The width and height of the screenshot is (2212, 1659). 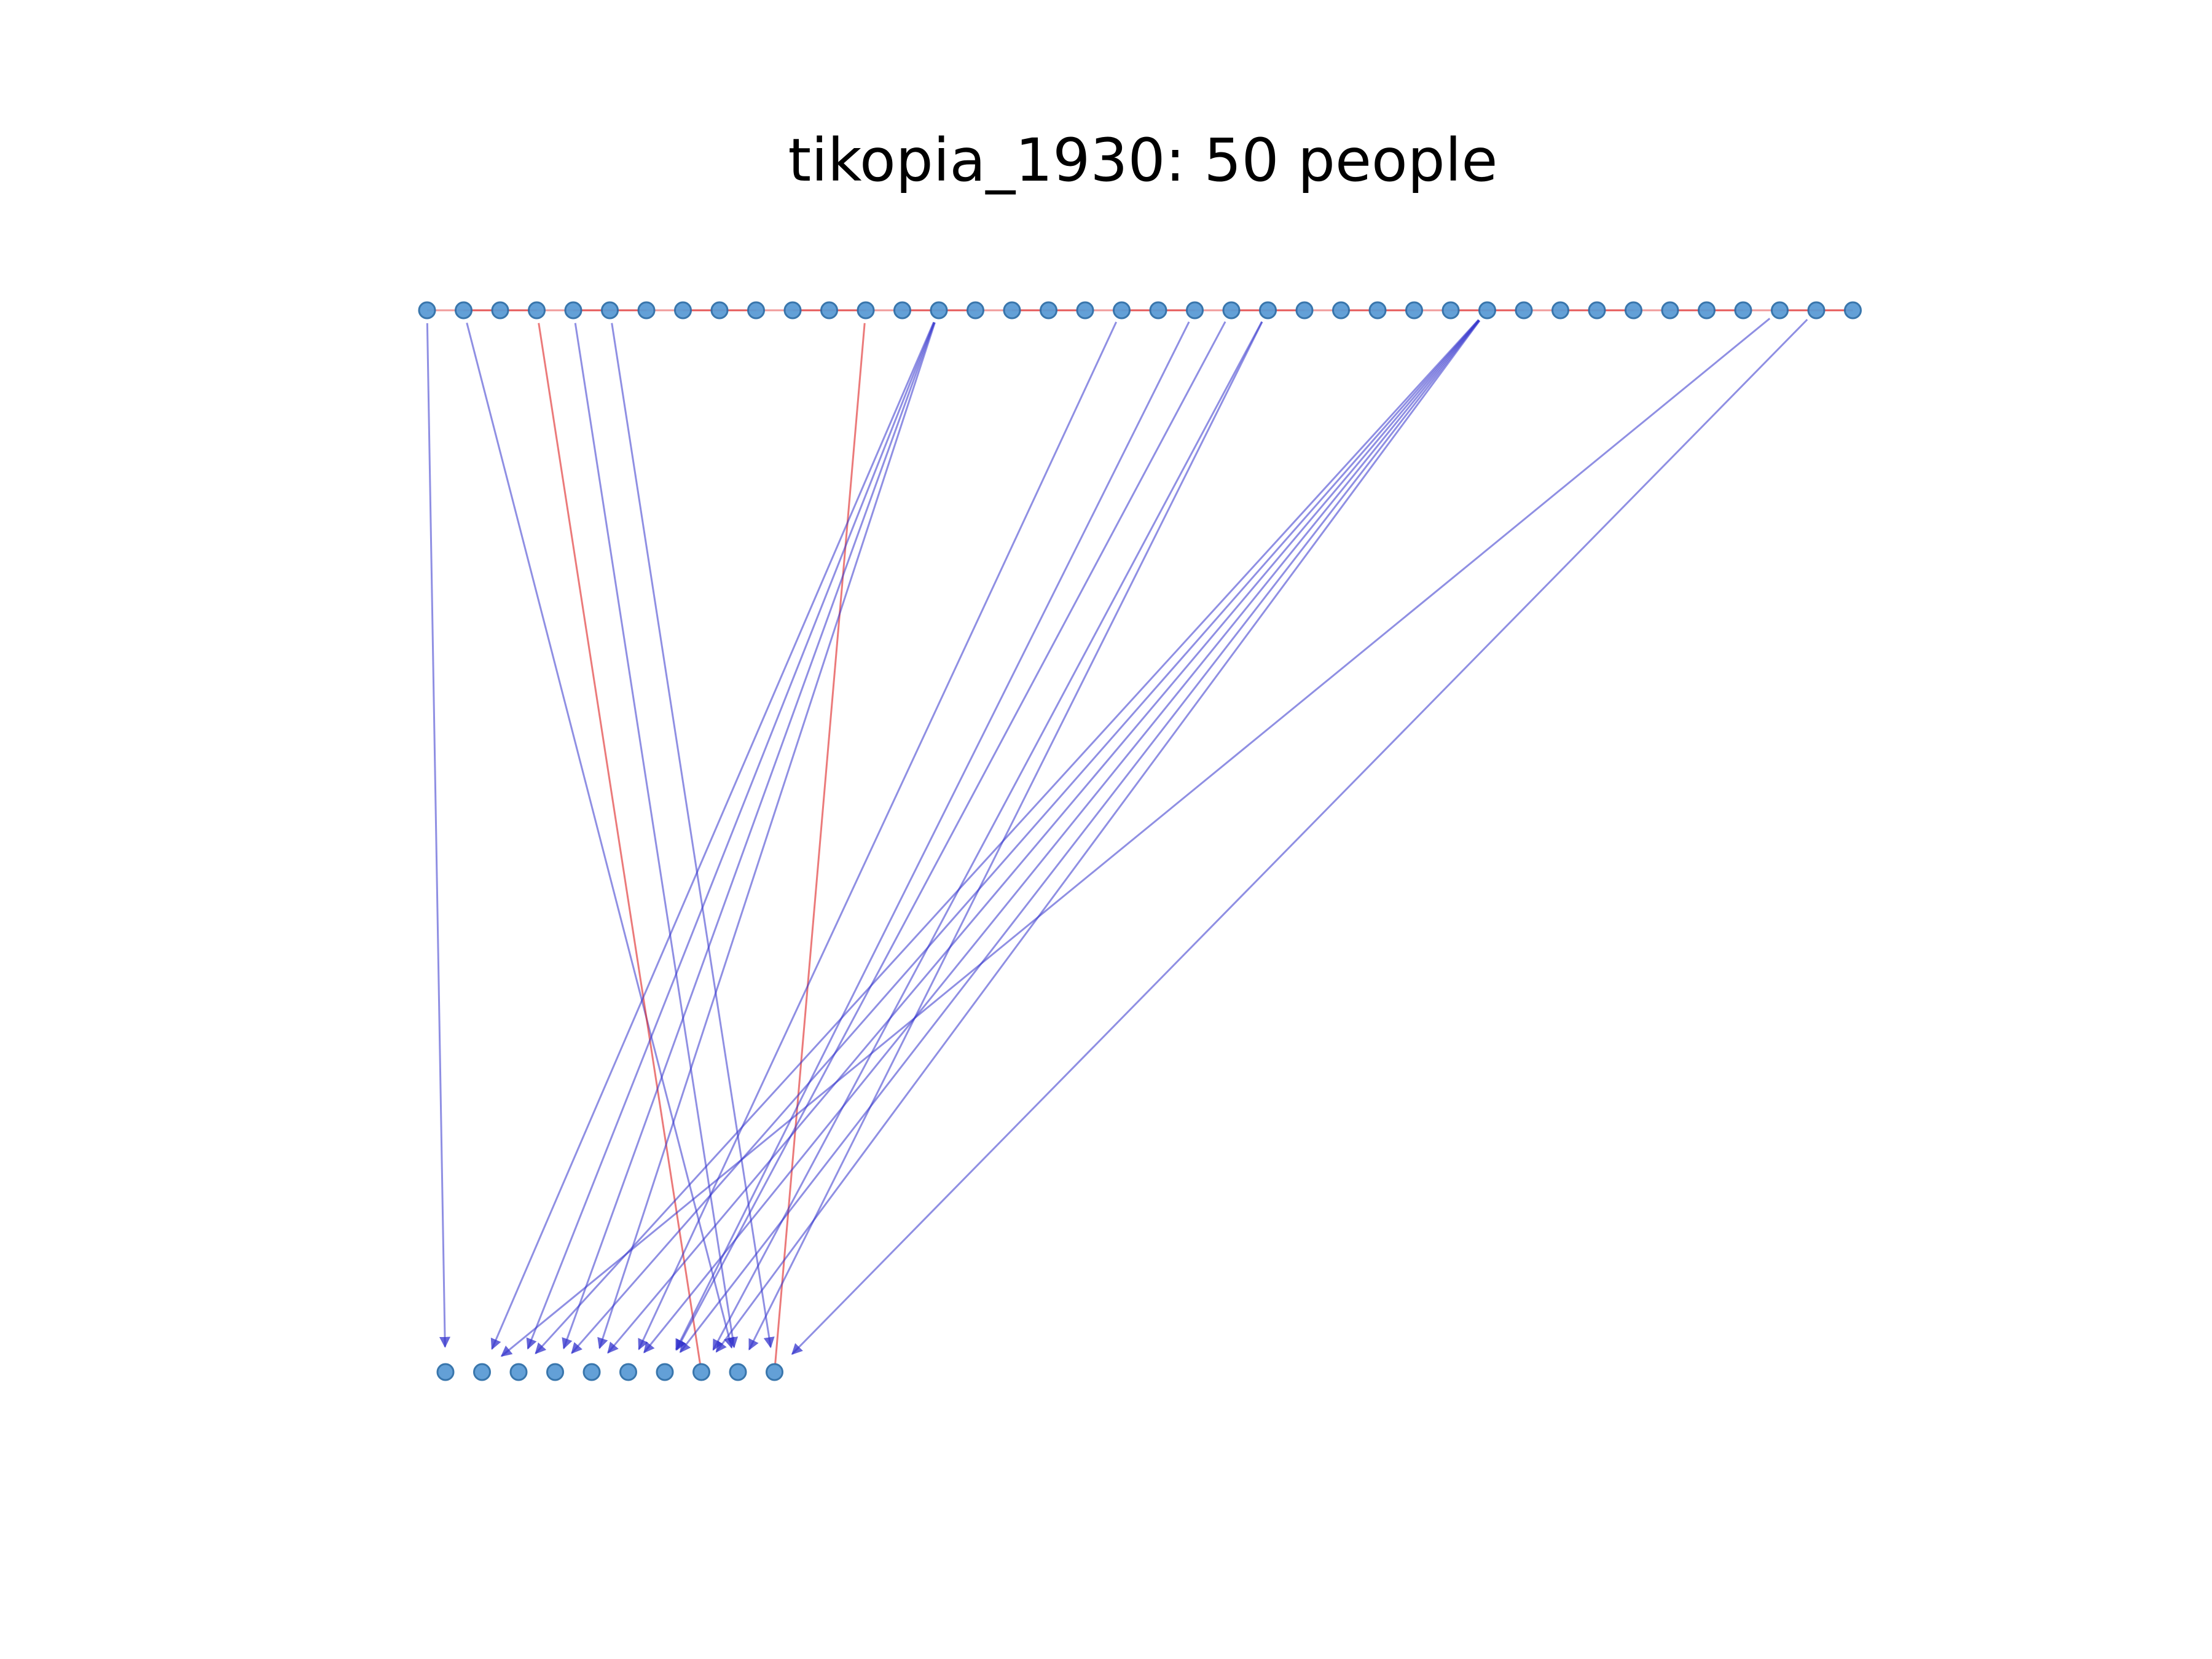 What do you see at coordinates (1143, 160) in the screenshot?
I see `graph-title: tikopia_1930: 50 people` at bounding box center [1143, 160].